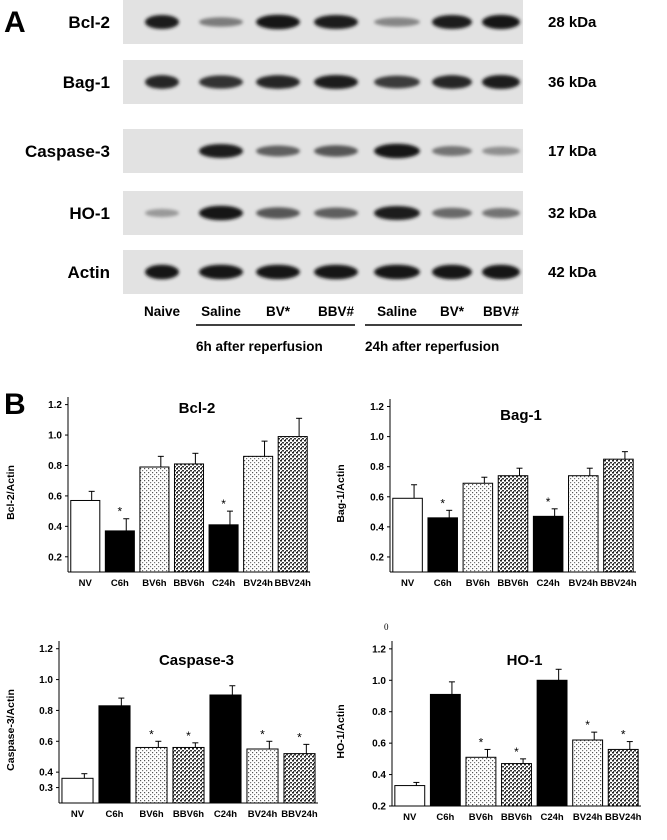 Image resolution: width=667 pixels, height=840 pixels. Describe the element at coordinates (377, 437) in the screenshot. I see `y-tick-label: 1.0` at that location.